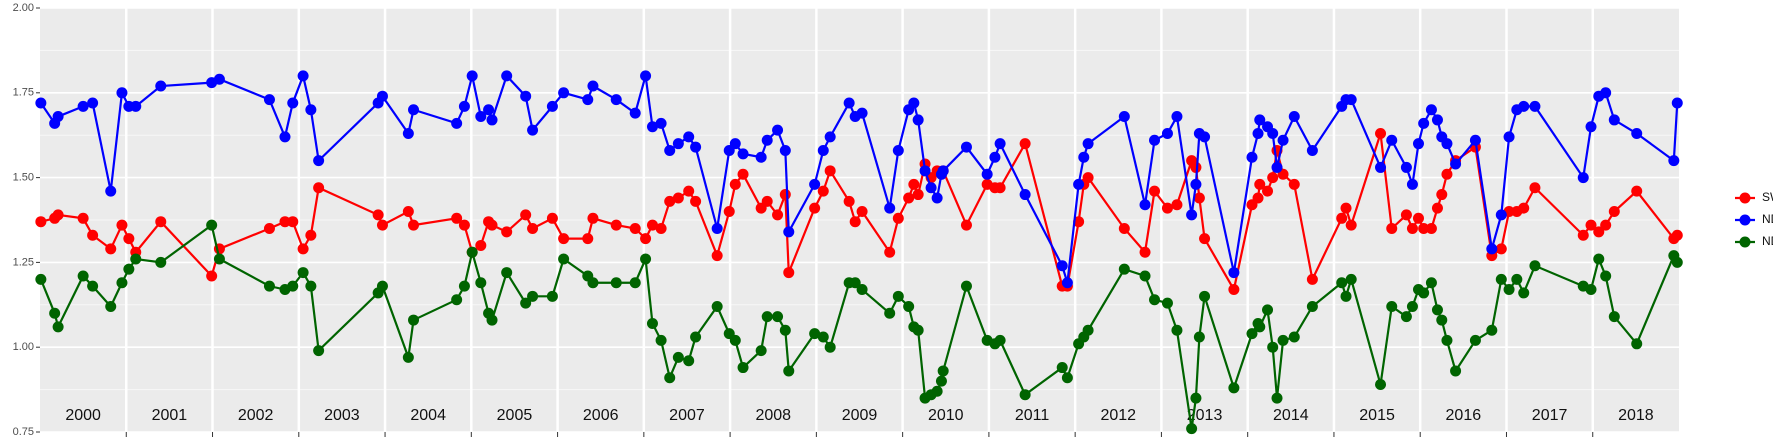  Describe the element at coordinates (1464, 415) in the screenshot. I see `year-label: 2016` at that location.